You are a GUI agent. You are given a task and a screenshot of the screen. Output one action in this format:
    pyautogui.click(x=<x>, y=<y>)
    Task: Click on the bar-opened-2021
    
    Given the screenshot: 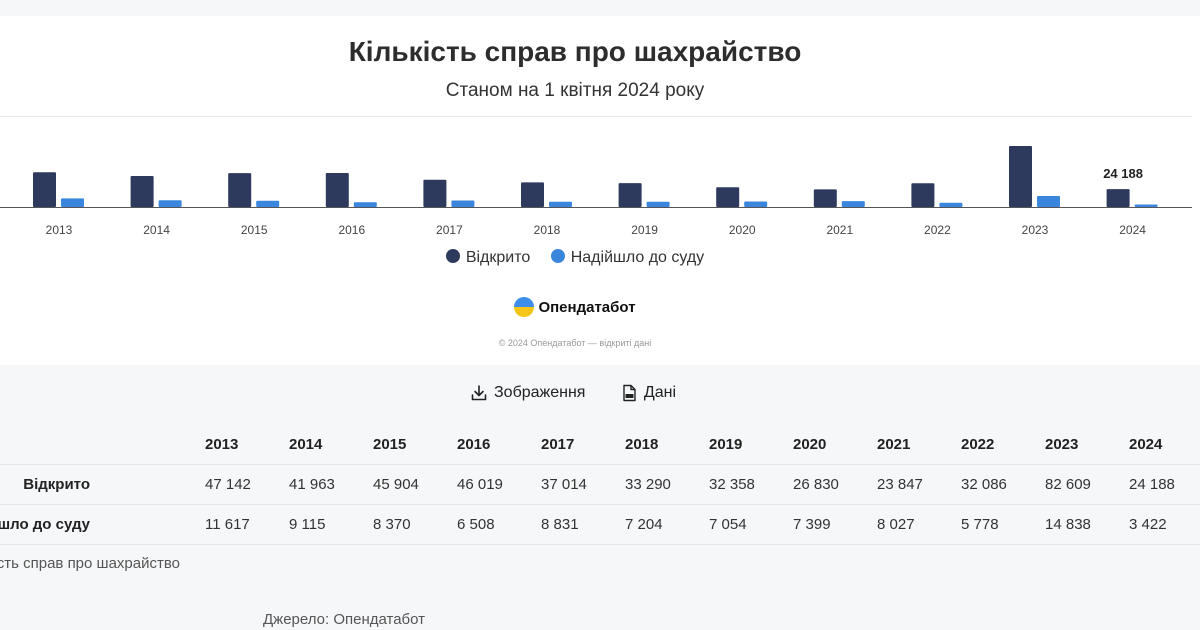 What is the action you would take?
    pyautogui.click(x=825, y=198)
    